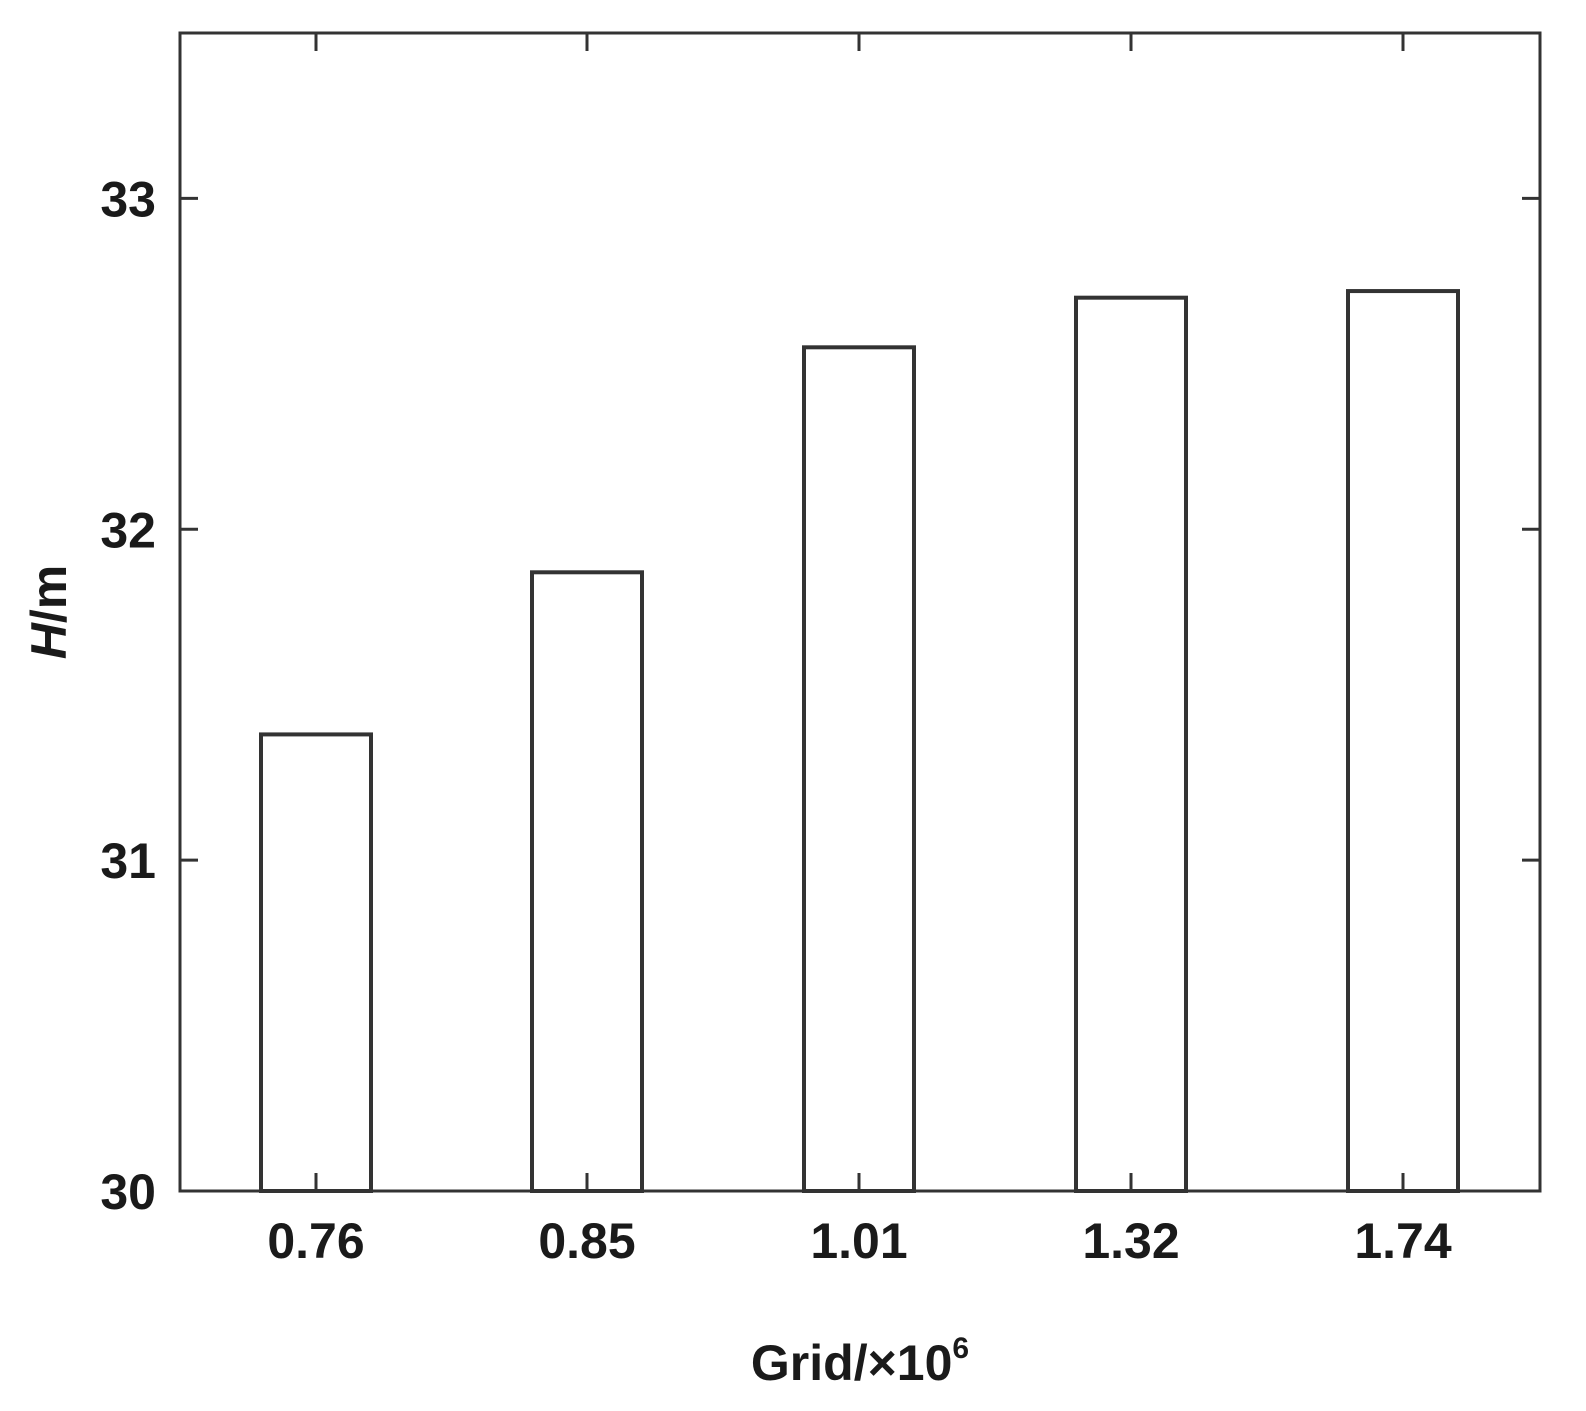 The width and height of the screenshot is (1586, 1411). Describe the element at coordinates (128, 1192) in the screenshot. I see `y-tick-label-30: 30` at that location.